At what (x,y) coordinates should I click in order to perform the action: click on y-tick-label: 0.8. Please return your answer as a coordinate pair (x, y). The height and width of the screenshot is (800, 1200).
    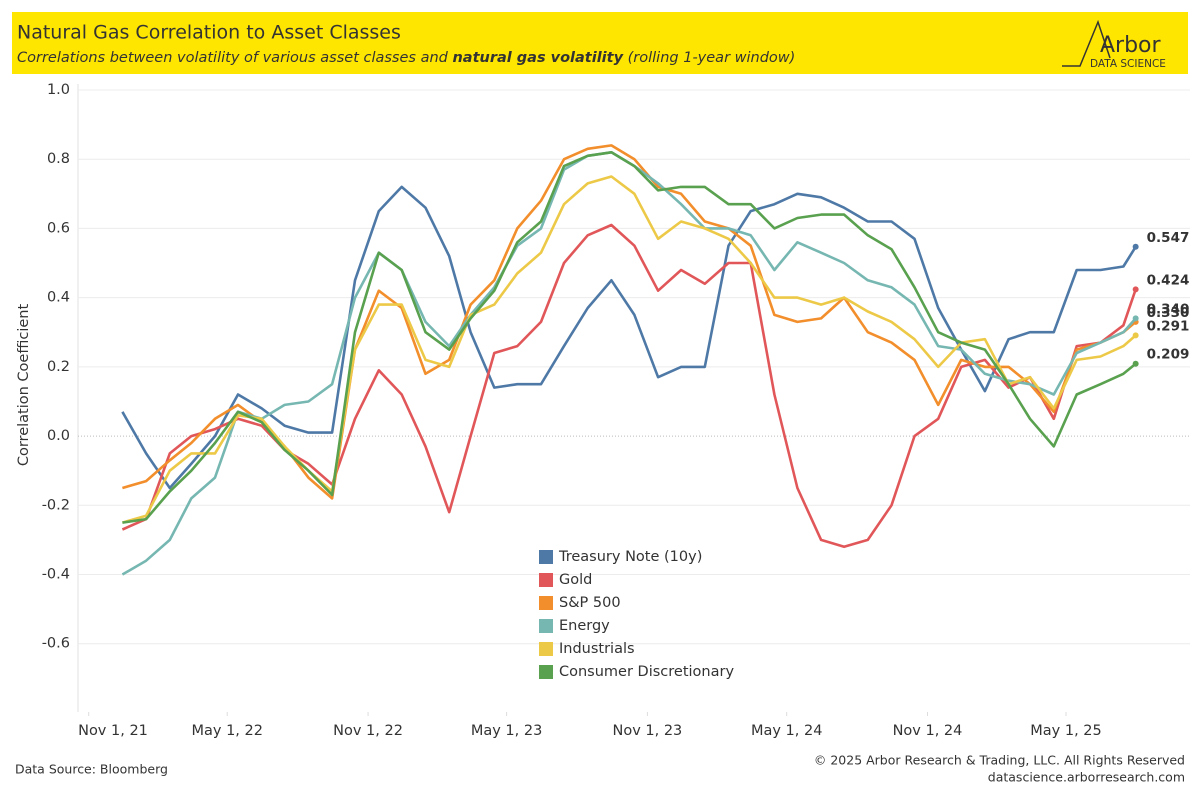
    Looking at the image, I should click on (58, 159).